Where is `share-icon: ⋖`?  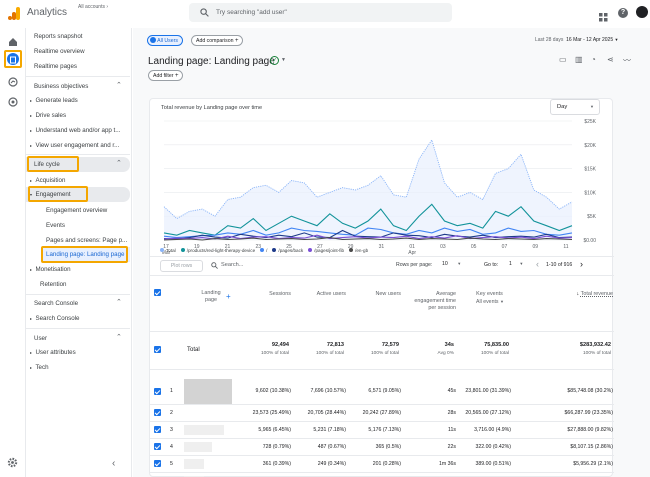
share-icon: ⋖ is located at coordinates (610, 59).